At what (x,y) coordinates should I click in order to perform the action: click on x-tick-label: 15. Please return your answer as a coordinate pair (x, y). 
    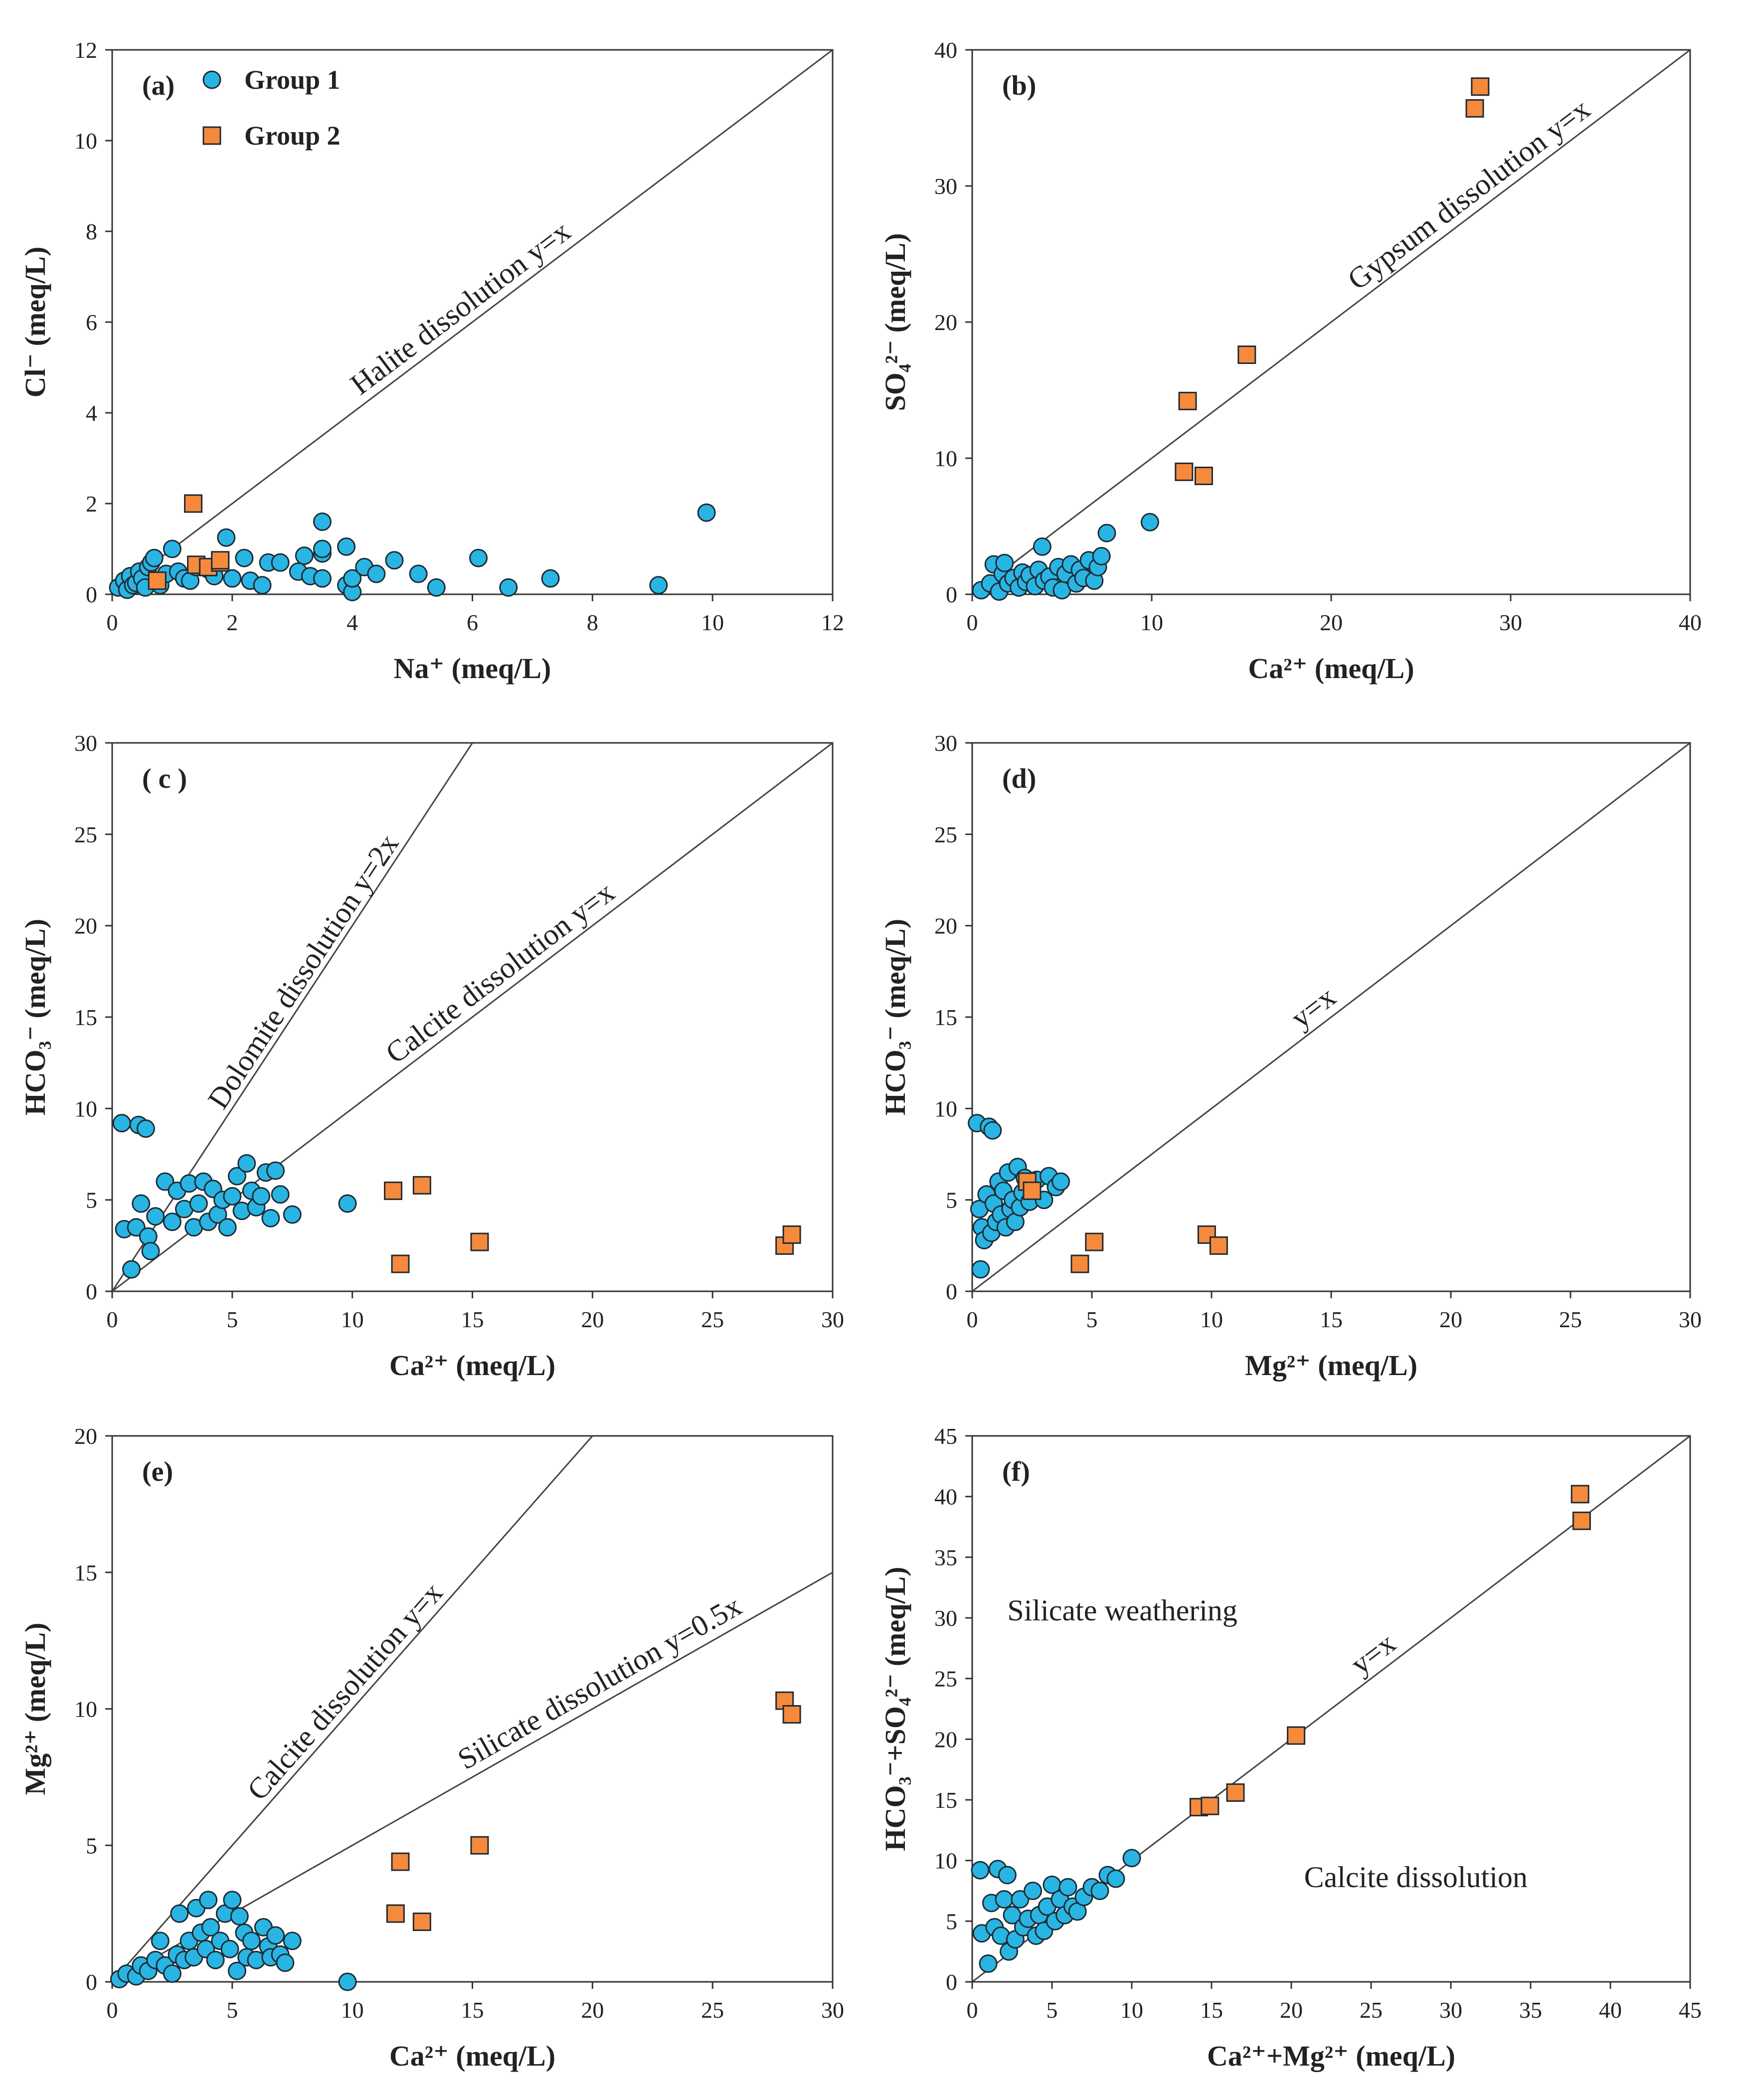
    Looking at the image, I should click on (472, 2010).